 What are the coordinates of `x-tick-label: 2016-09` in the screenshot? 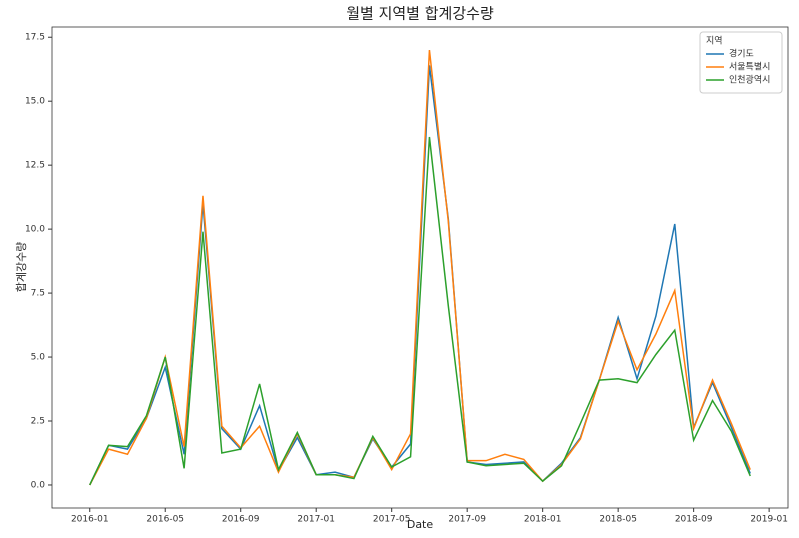 It's located at (241, 520).